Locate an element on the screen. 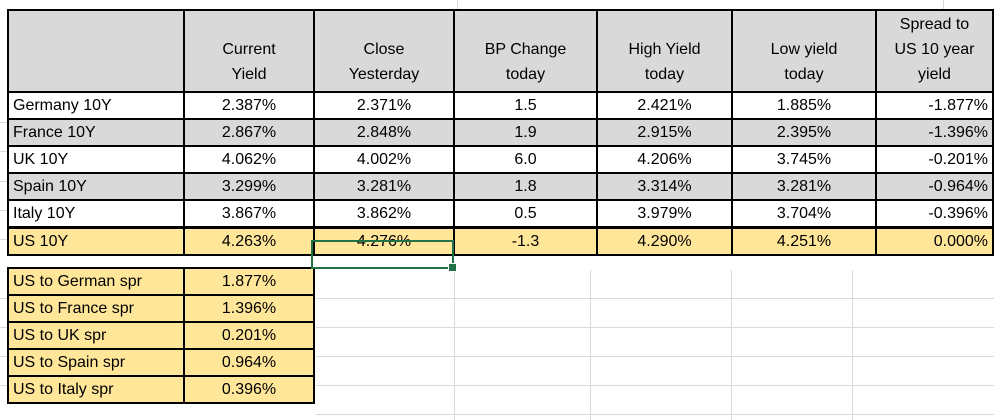  row-us-france-spread: US to France spr 1.396% is located at coordinates (161, 308).